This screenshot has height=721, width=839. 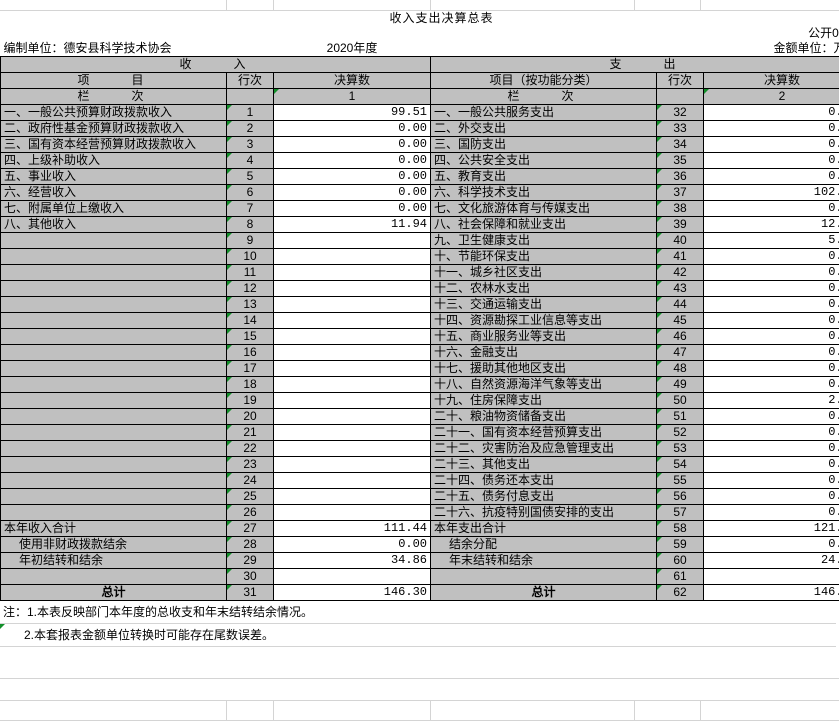 What do you see at coordinates (771, 224) in the screenshot?
I see `expense-value-cell: 12.20` at bounding box center [771, 224].